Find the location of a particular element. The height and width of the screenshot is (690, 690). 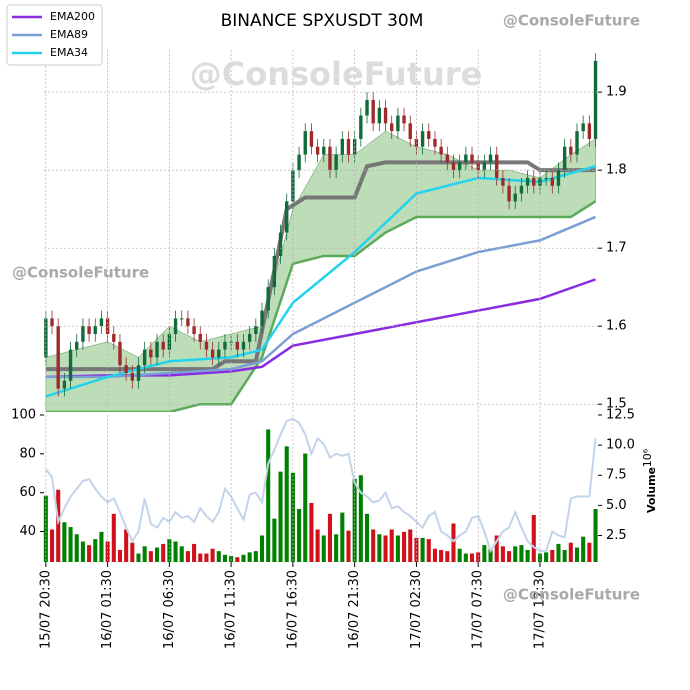

y-tick-label: 1.5 is located at coordinates (616, 404).